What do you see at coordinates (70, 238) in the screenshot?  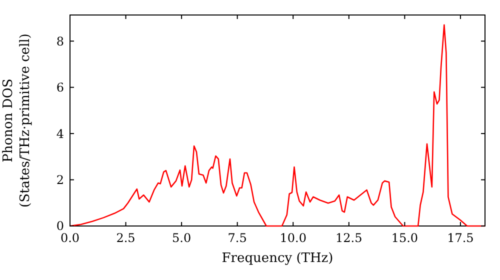 I see `x-tick-label: 0.0` at bounding box center [70, 238].